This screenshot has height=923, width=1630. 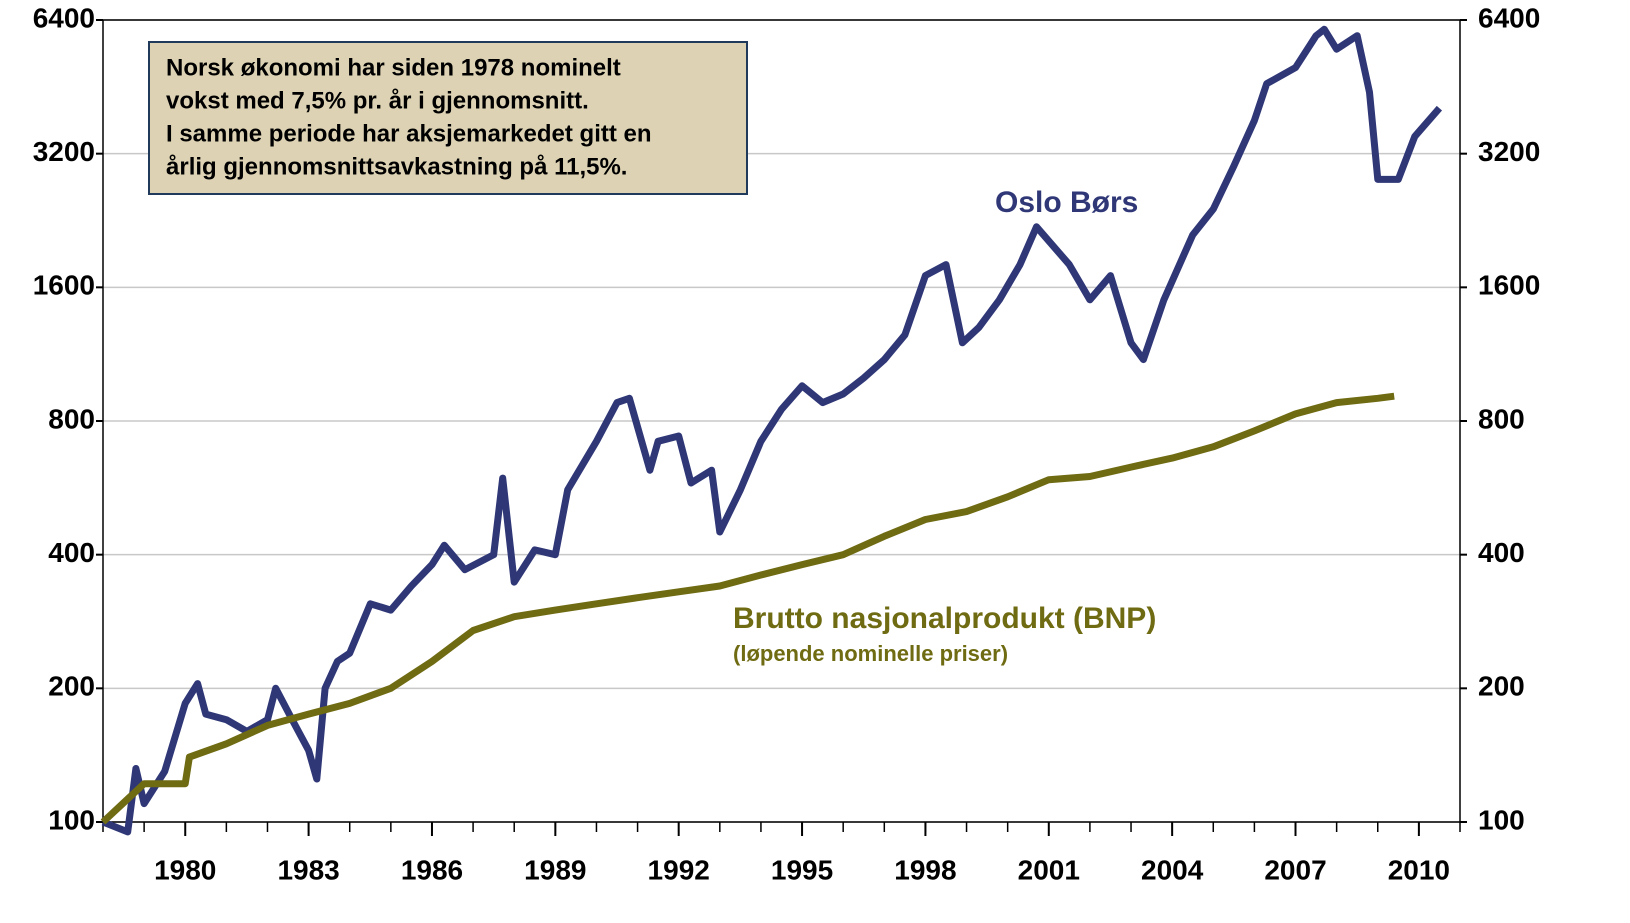 I want to click on x-tick-label: 2004, so click(x=1172, y=869).